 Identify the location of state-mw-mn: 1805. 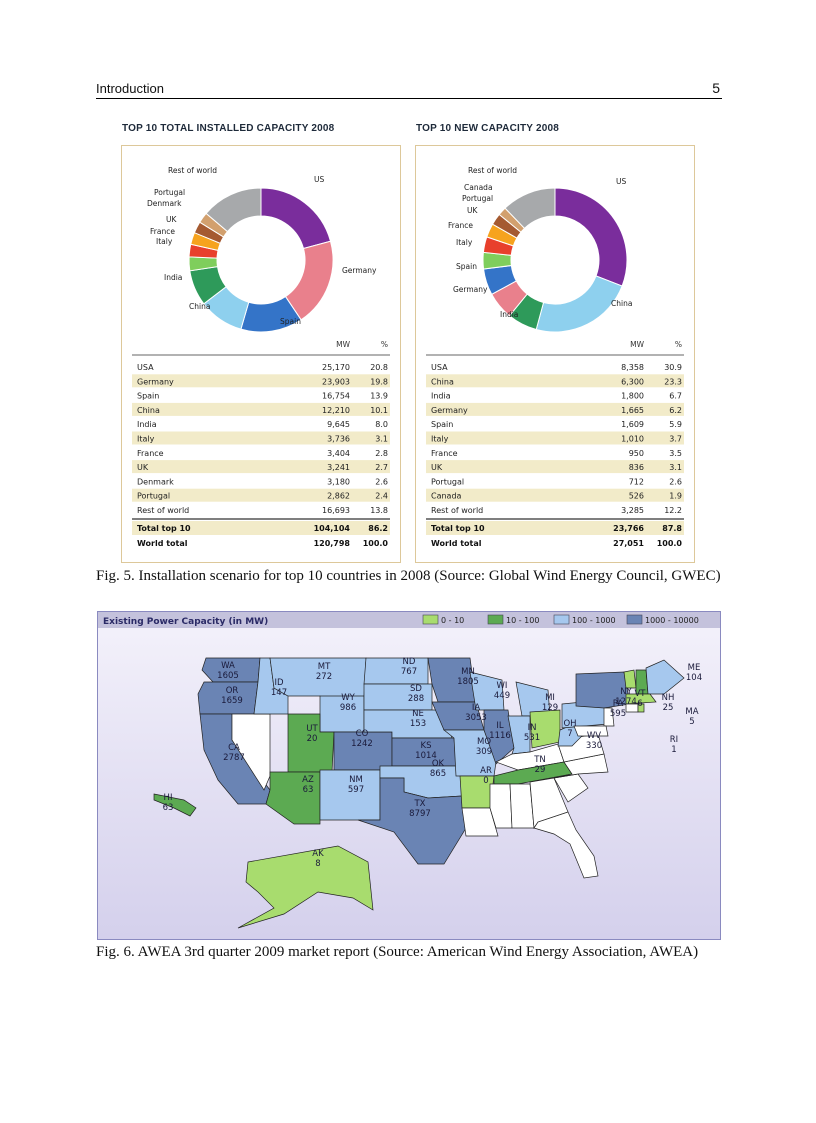
(468, 682).